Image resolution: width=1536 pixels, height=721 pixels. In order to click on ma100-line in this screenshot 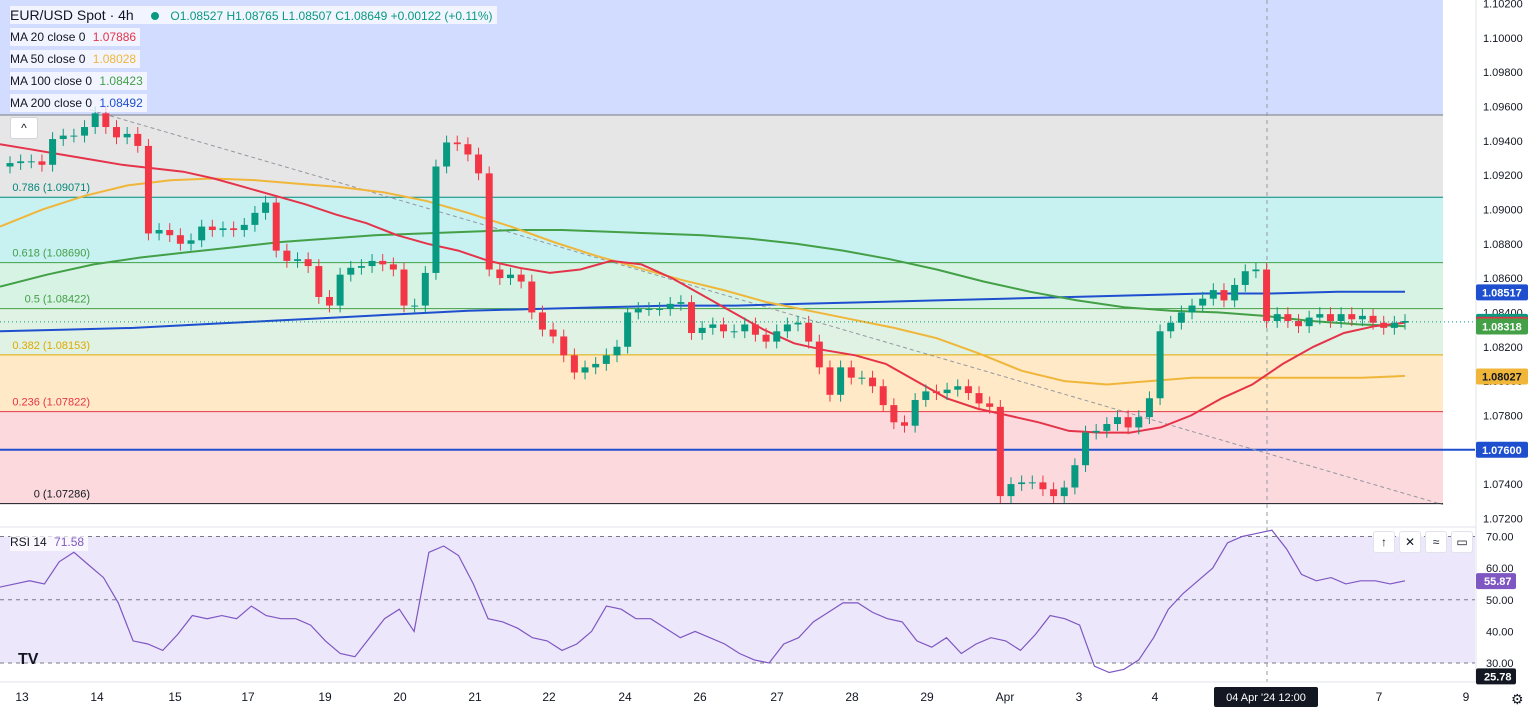, I will do `click(703, 278)`.